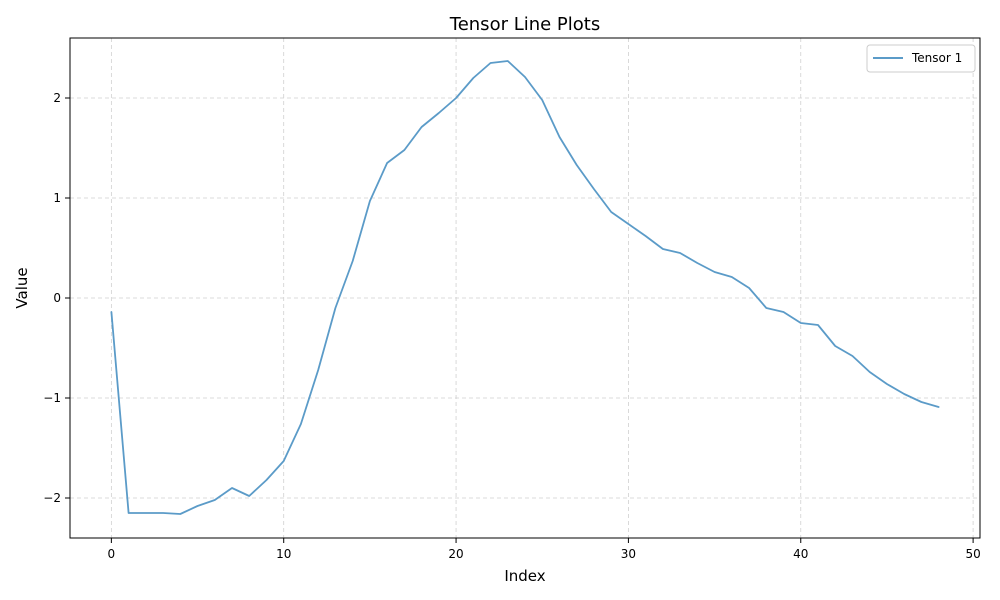  Describe the element at coordinates (52, 398) in the screenshot. I see `y-tick-label: −1` at that location.